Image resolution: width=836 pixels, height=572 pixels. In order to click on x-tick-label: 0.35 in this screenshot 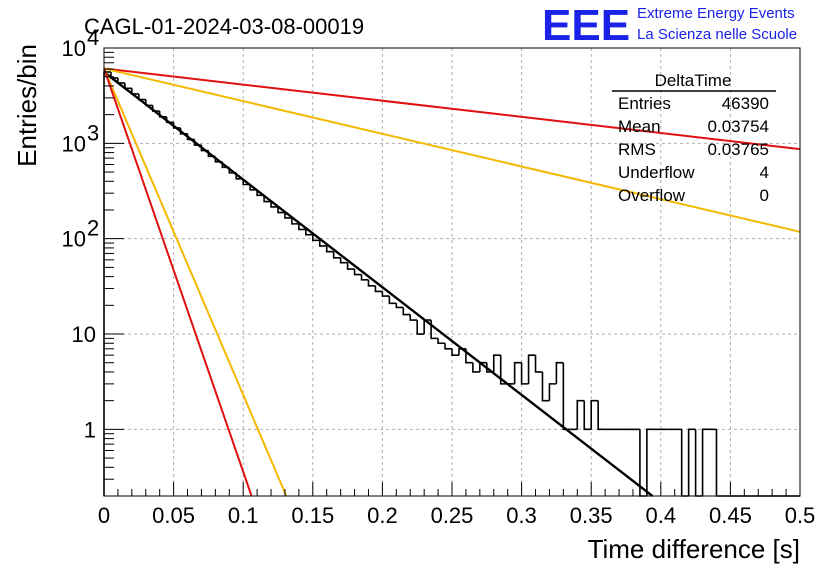, I will do `click(591, 515)`.